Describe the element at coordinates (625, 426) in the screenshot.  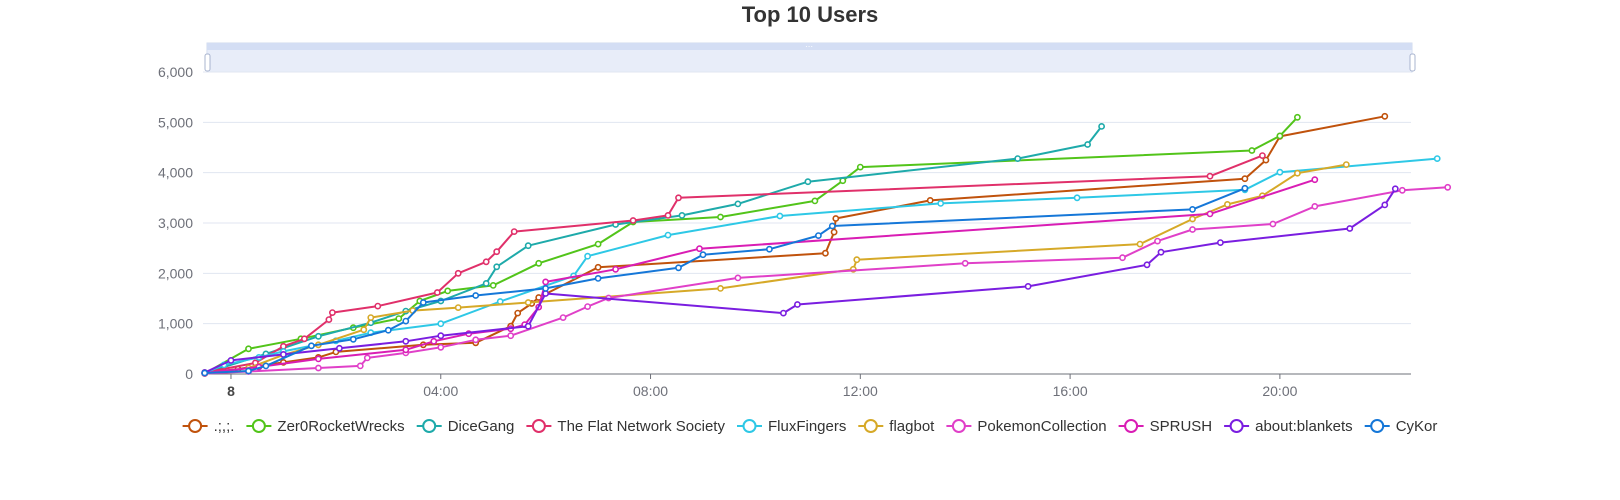
I see `legend-item: The Flat Network Society` at that location.